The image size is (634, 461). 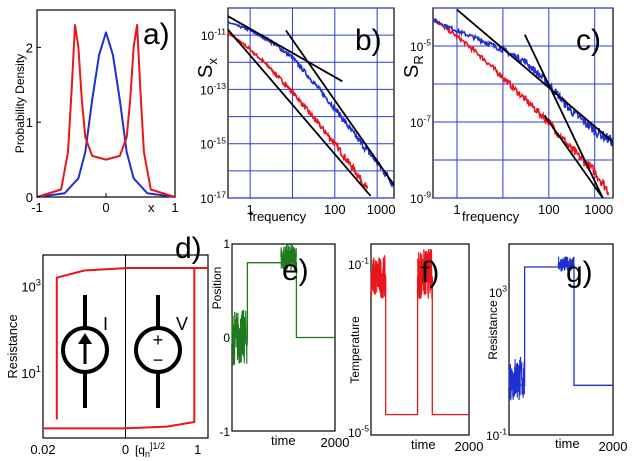 What do you see at coordinates (20, 103) in the screenshot?
I see `y-axis-label: Probability Density` at bounding box center [20, 103].